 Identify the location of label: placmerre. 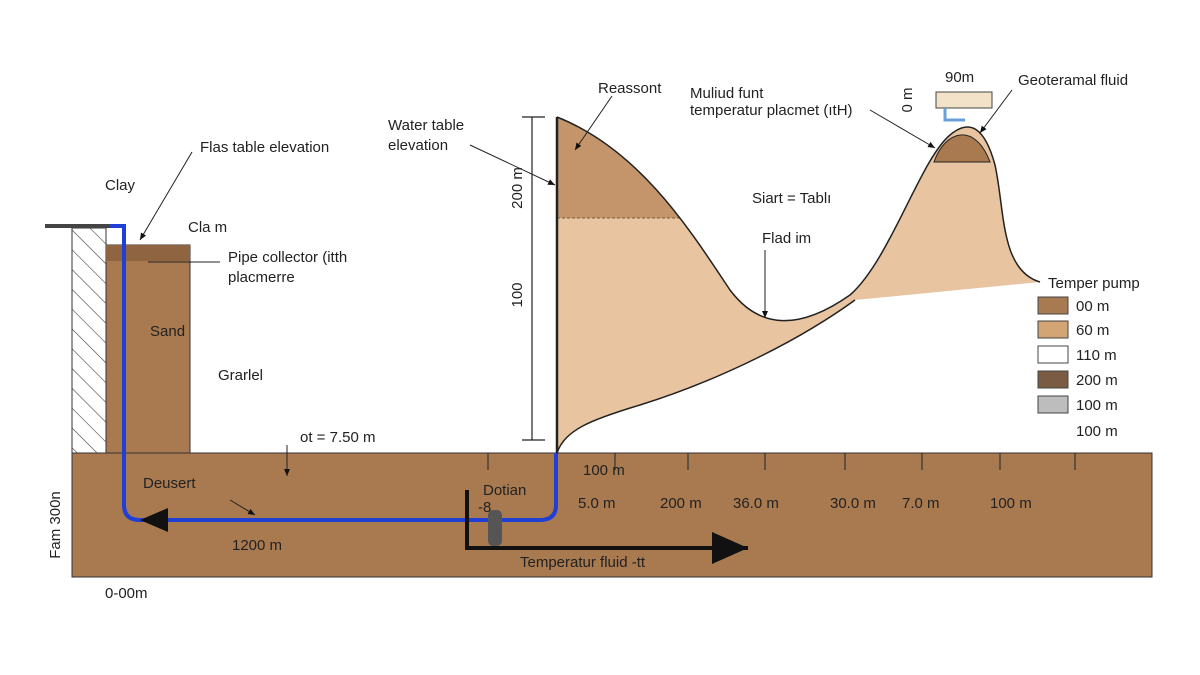
(261, 277).